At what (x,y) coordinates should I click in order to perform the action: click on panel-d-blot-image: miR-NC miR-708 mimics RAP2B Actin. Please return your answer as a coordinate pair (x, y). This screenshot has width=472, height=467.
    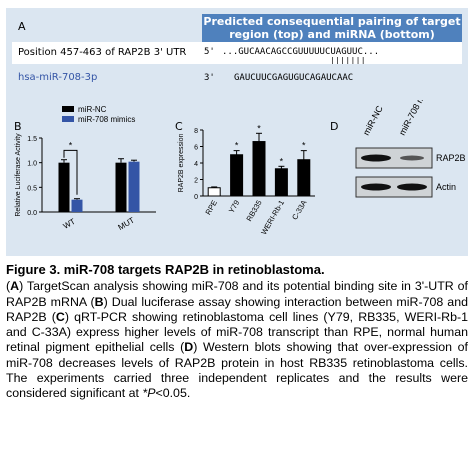
    Looking at the image, I should click on (410, 149).